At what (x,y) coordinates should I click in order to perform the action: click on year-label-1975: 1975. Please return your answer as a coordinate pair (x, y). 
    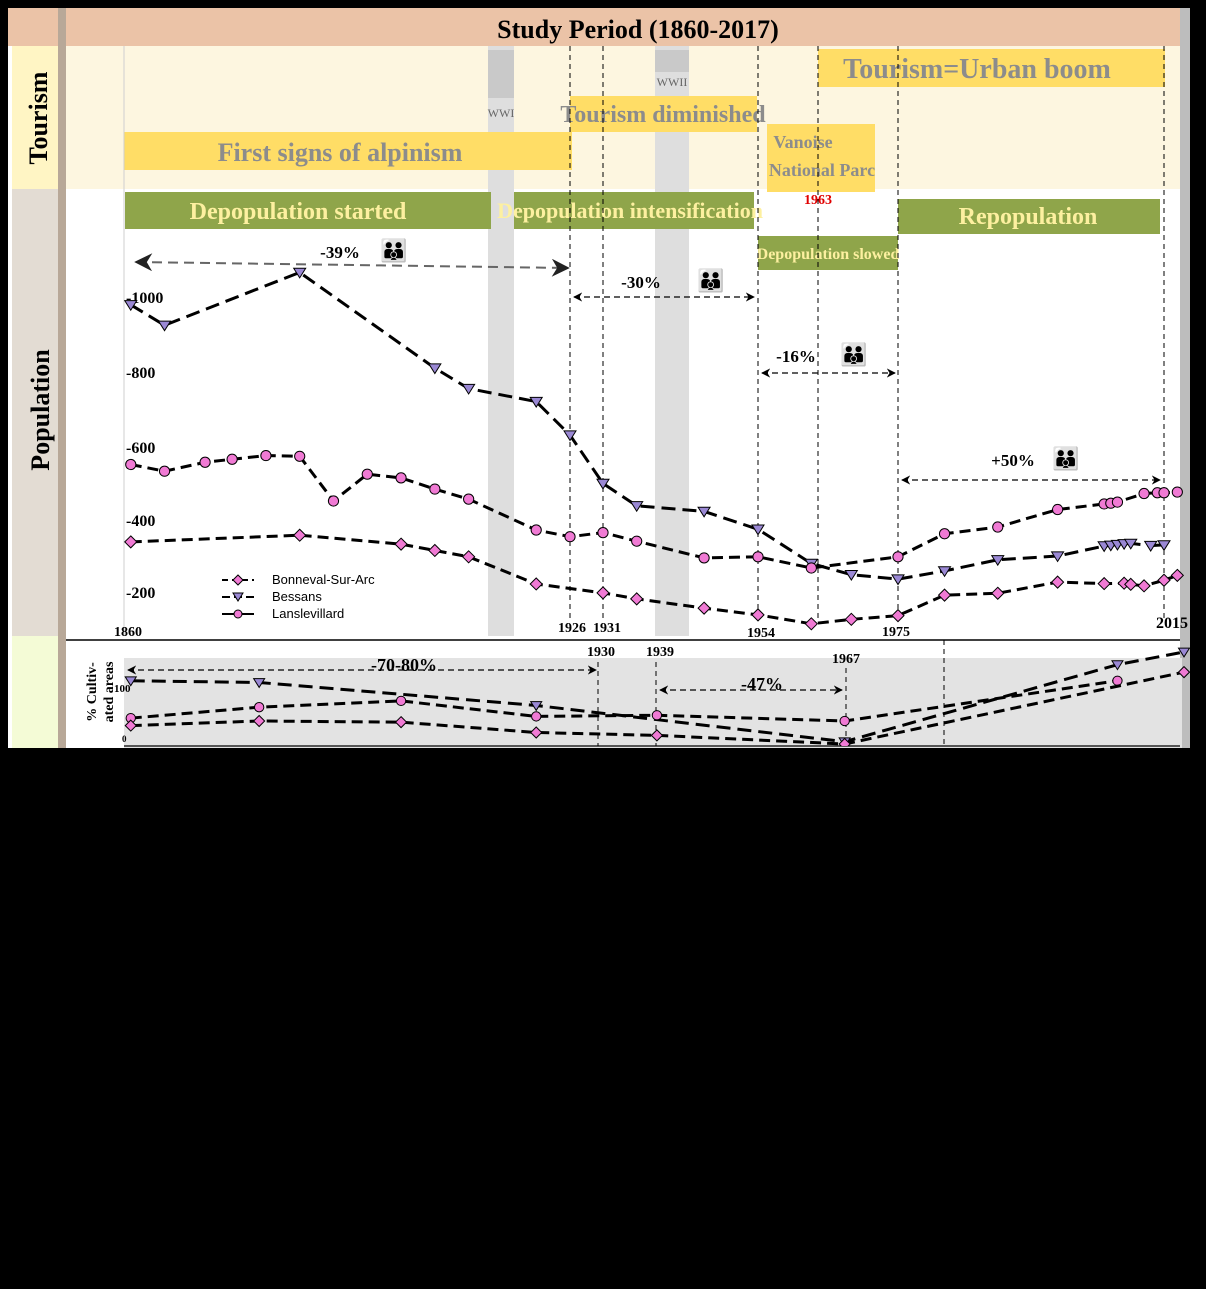
    Looking at the image, I should click on (896, 632).